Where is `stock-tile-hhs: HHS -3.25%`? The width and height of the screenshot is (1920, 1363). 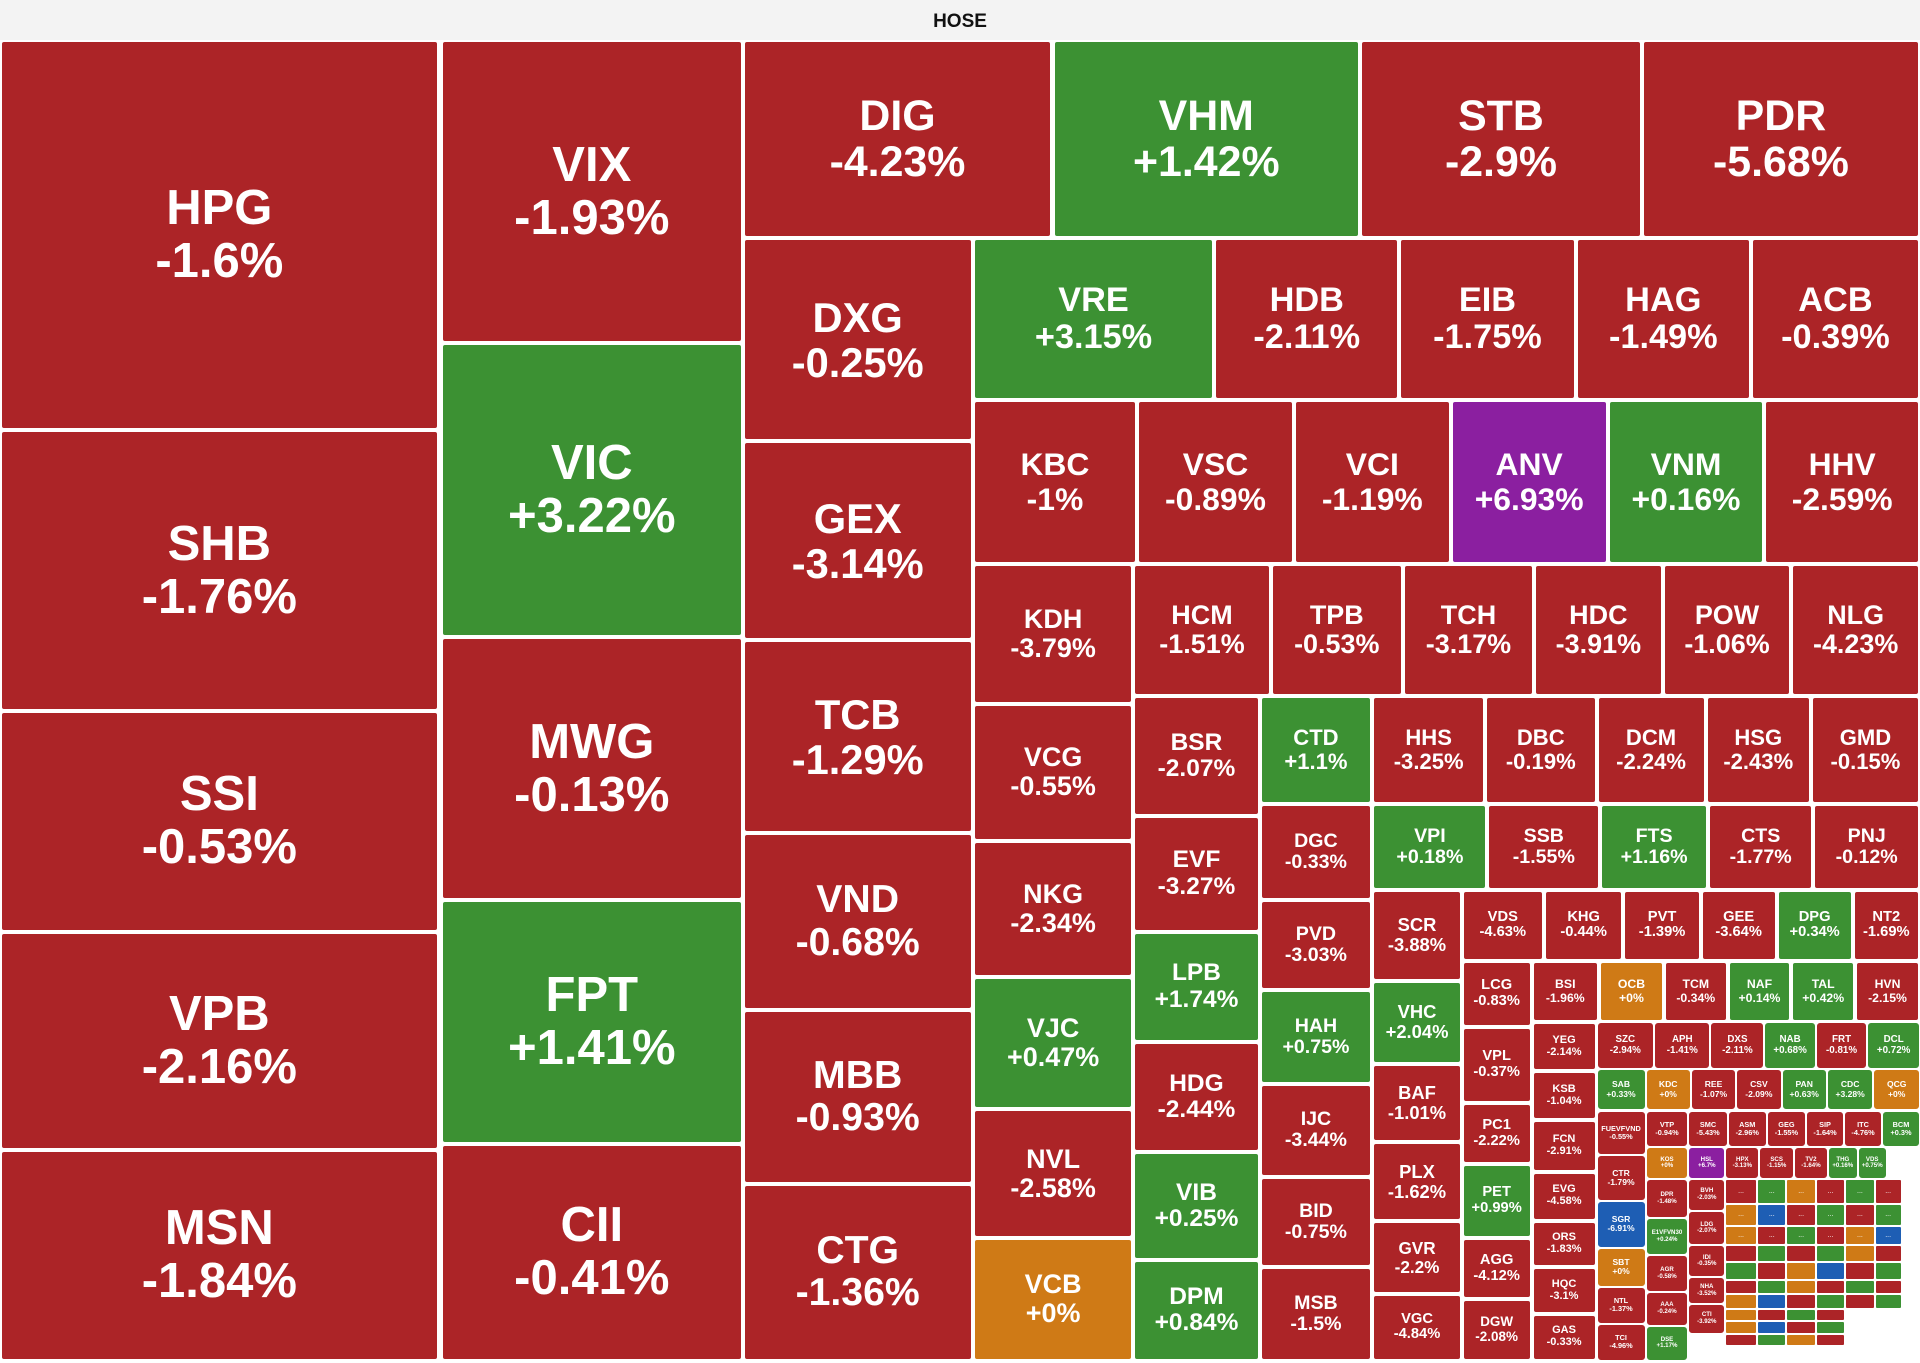
stock-tile-hhs: HHS -3.25% is located at coordinates (1429, 750).